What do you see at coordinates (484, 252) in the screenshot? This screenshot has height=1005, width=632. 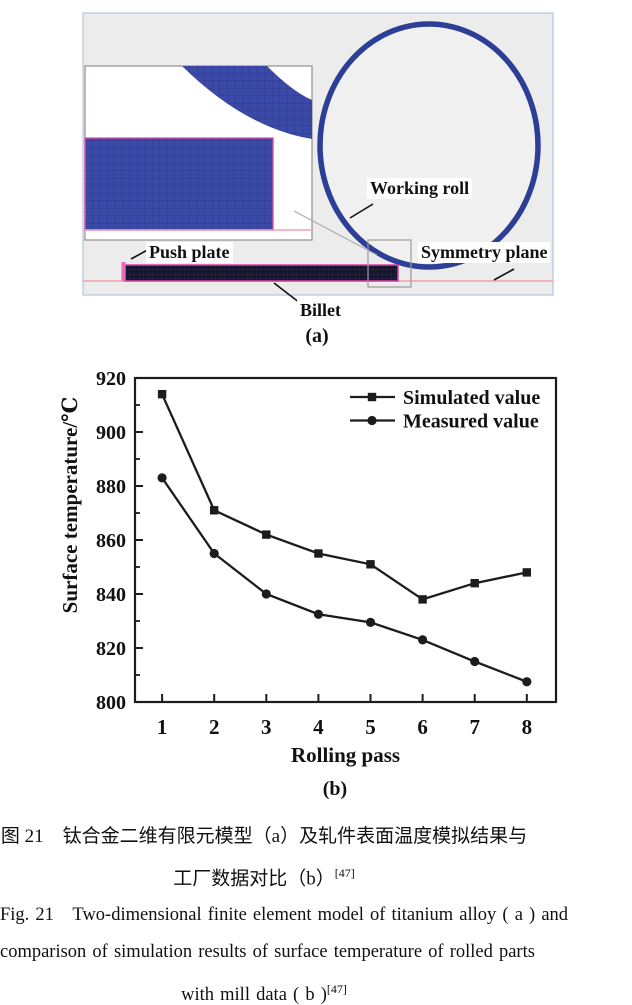 I see `symmetry-plane-label: Symmetry plane` at bounding box center [484, 252].